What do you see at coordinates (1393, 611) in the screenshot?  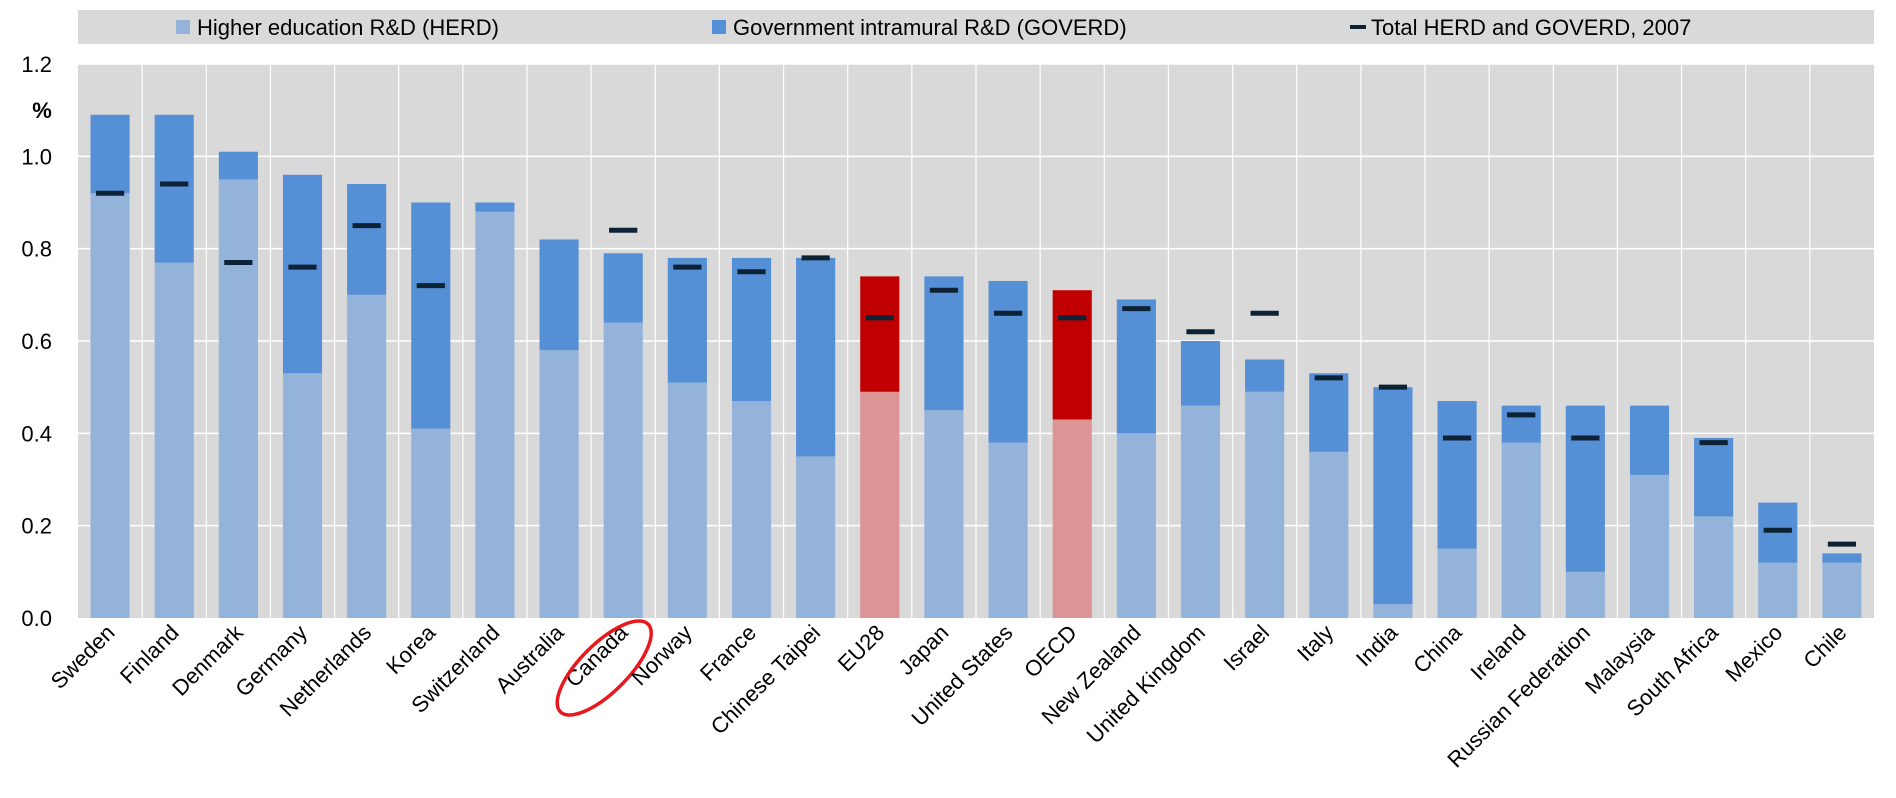 I see `bar-herd-india` at bounding box center [1393, 611].